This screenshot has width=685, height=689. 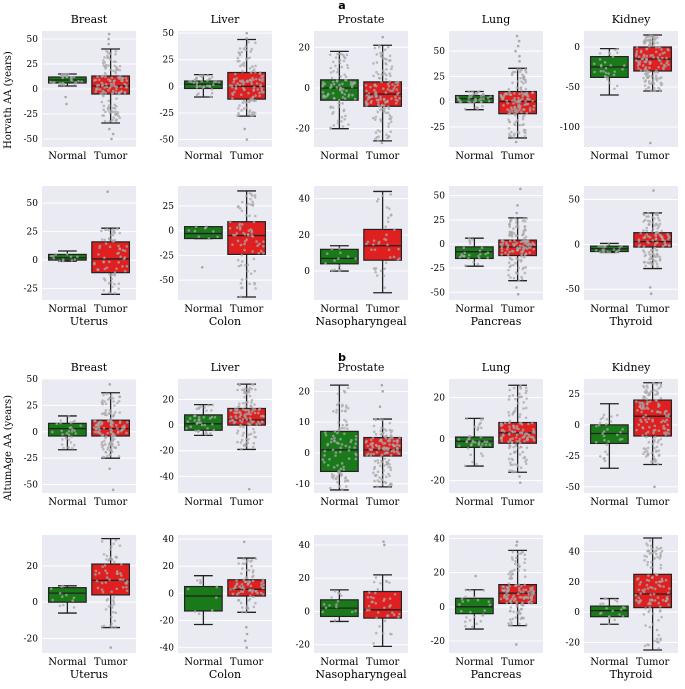 I want to click on y-tick-label: 50, so click(x=33, y=204).